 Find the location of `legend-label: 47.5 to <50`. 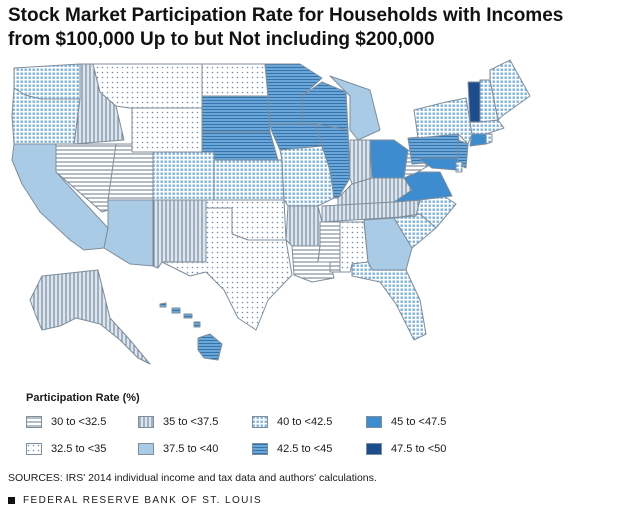

legend-label: 47.5 to <50 is located at coordinates (419, 449).